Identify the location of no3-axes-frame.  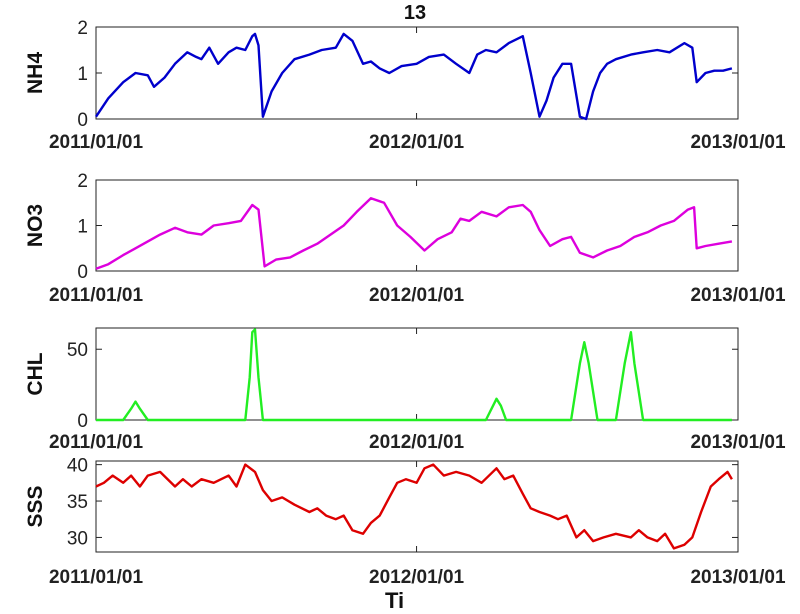
(417, 225).